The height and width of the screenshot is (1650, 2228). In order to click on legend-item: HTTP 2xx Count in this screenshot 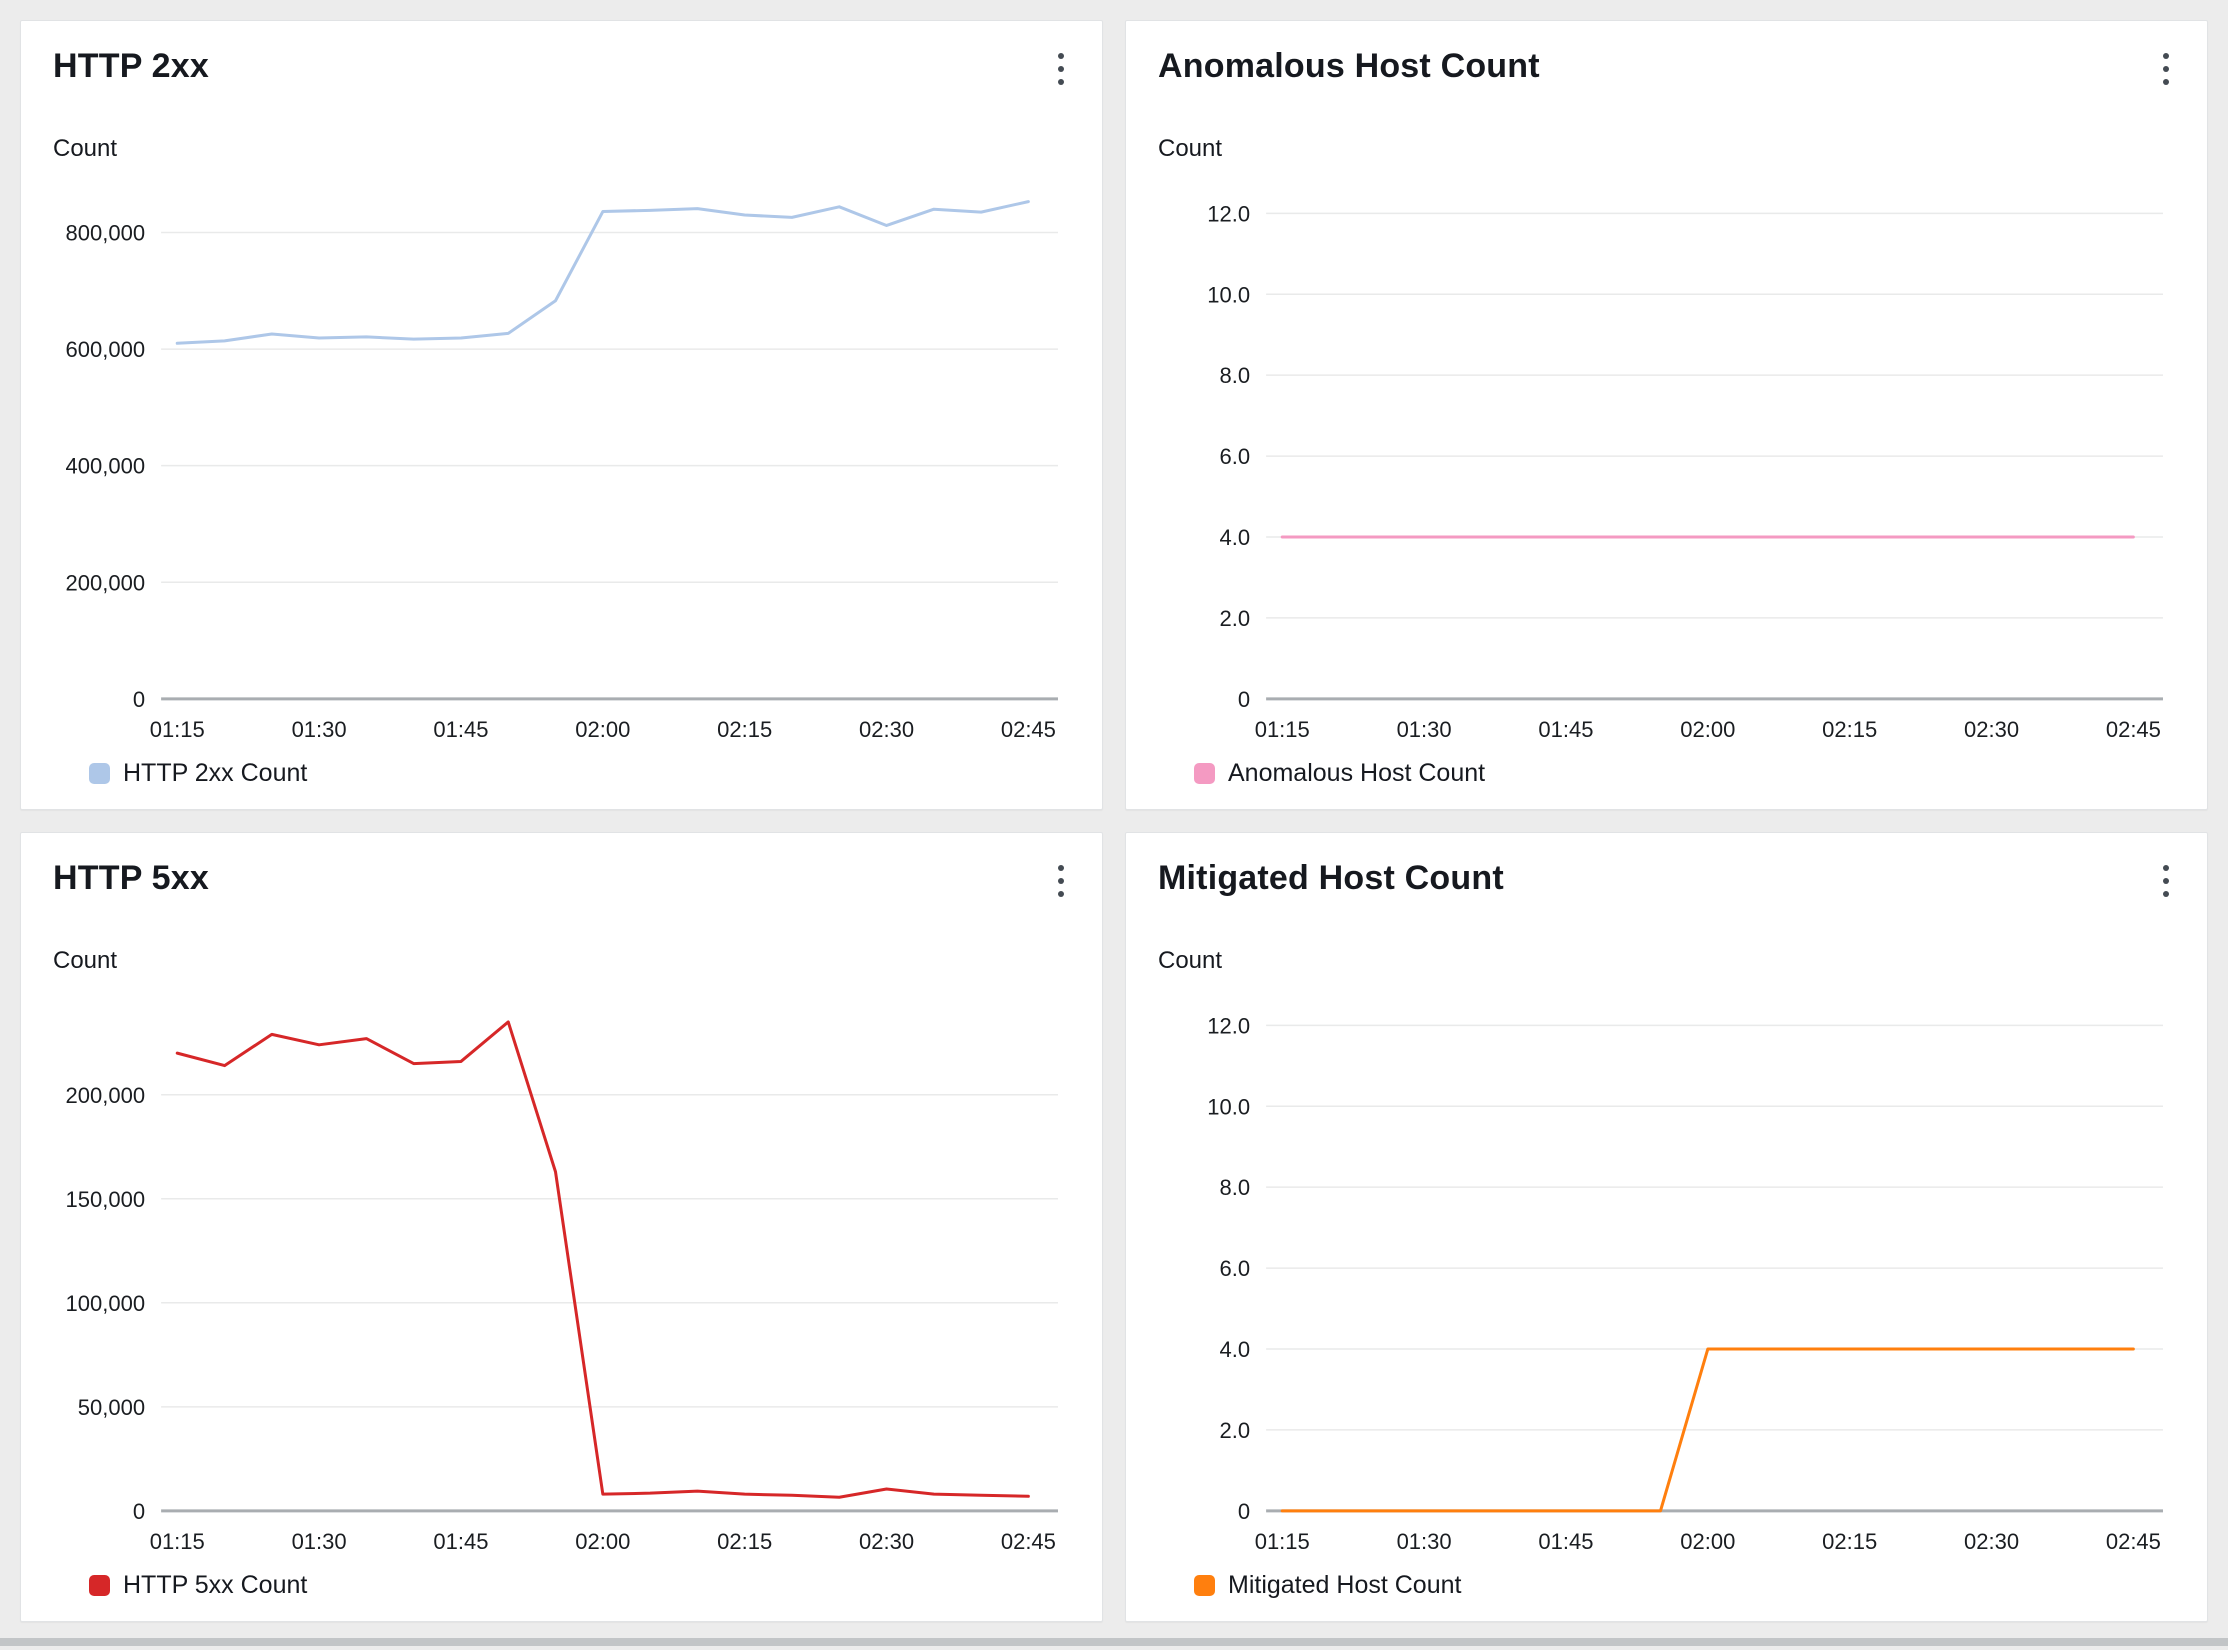, I will do `click(198, 773)`.